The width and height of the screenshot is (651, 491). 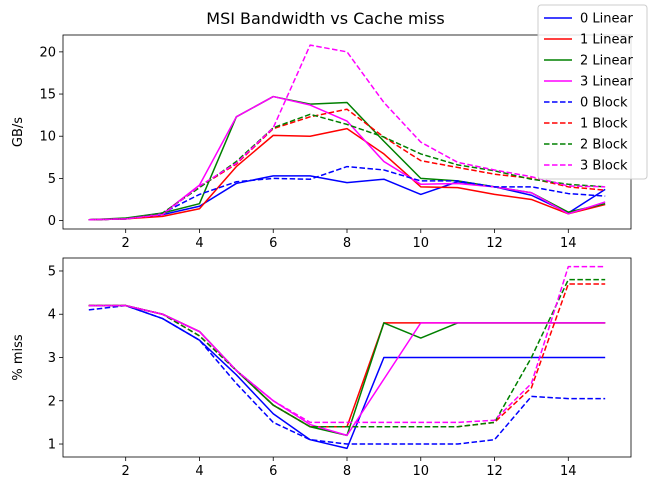 What do you see at coordinates (52, 358) in the screenshot?
I see `y-tick-label: 3` at bounding box center [52, 358].